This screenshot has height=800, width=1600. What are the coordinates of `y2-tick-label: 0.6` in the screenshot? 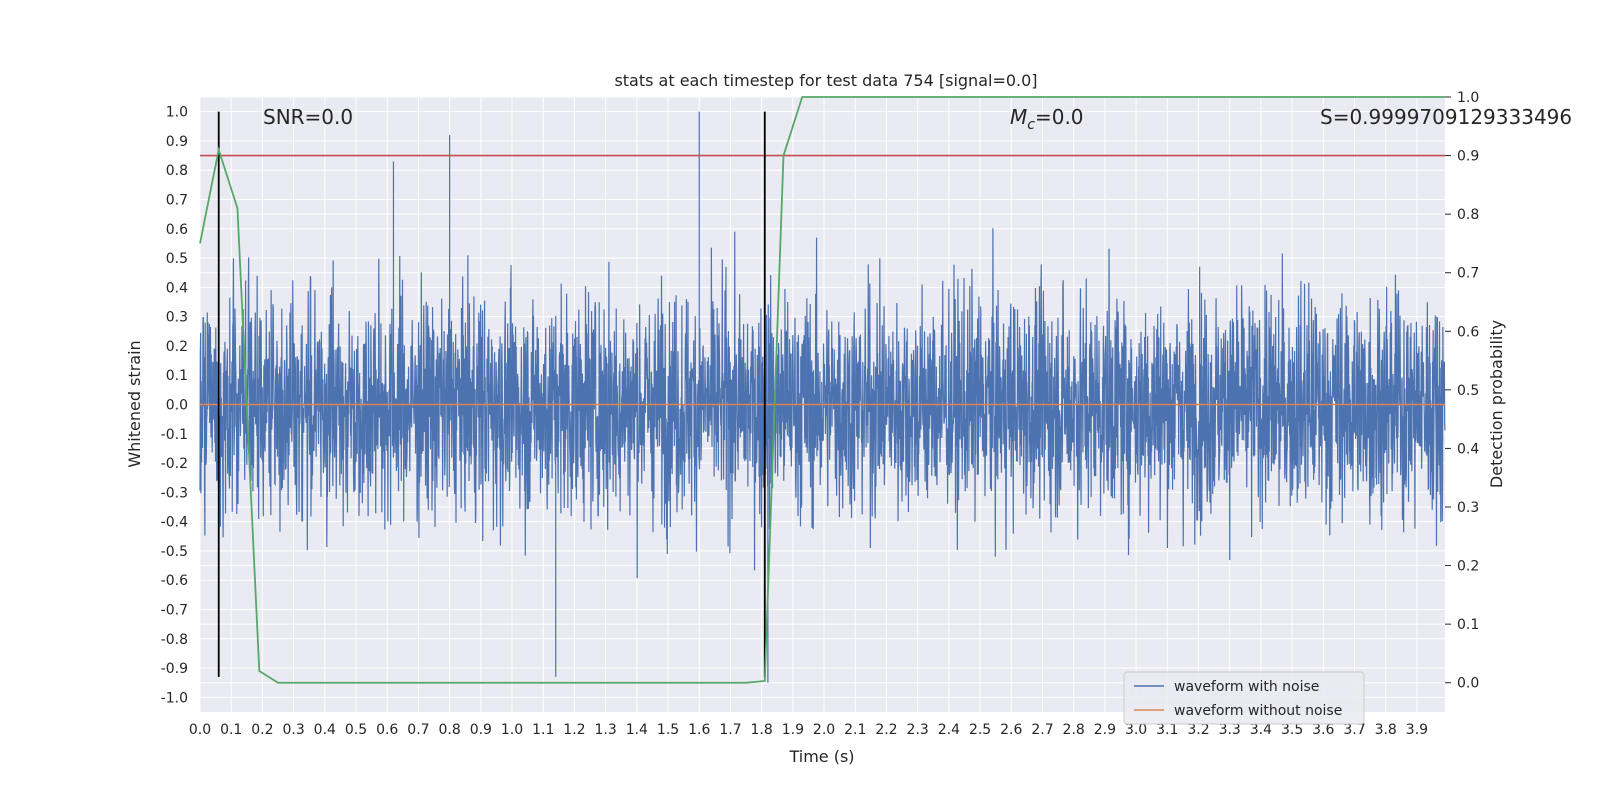 It's located at (1468, 332).